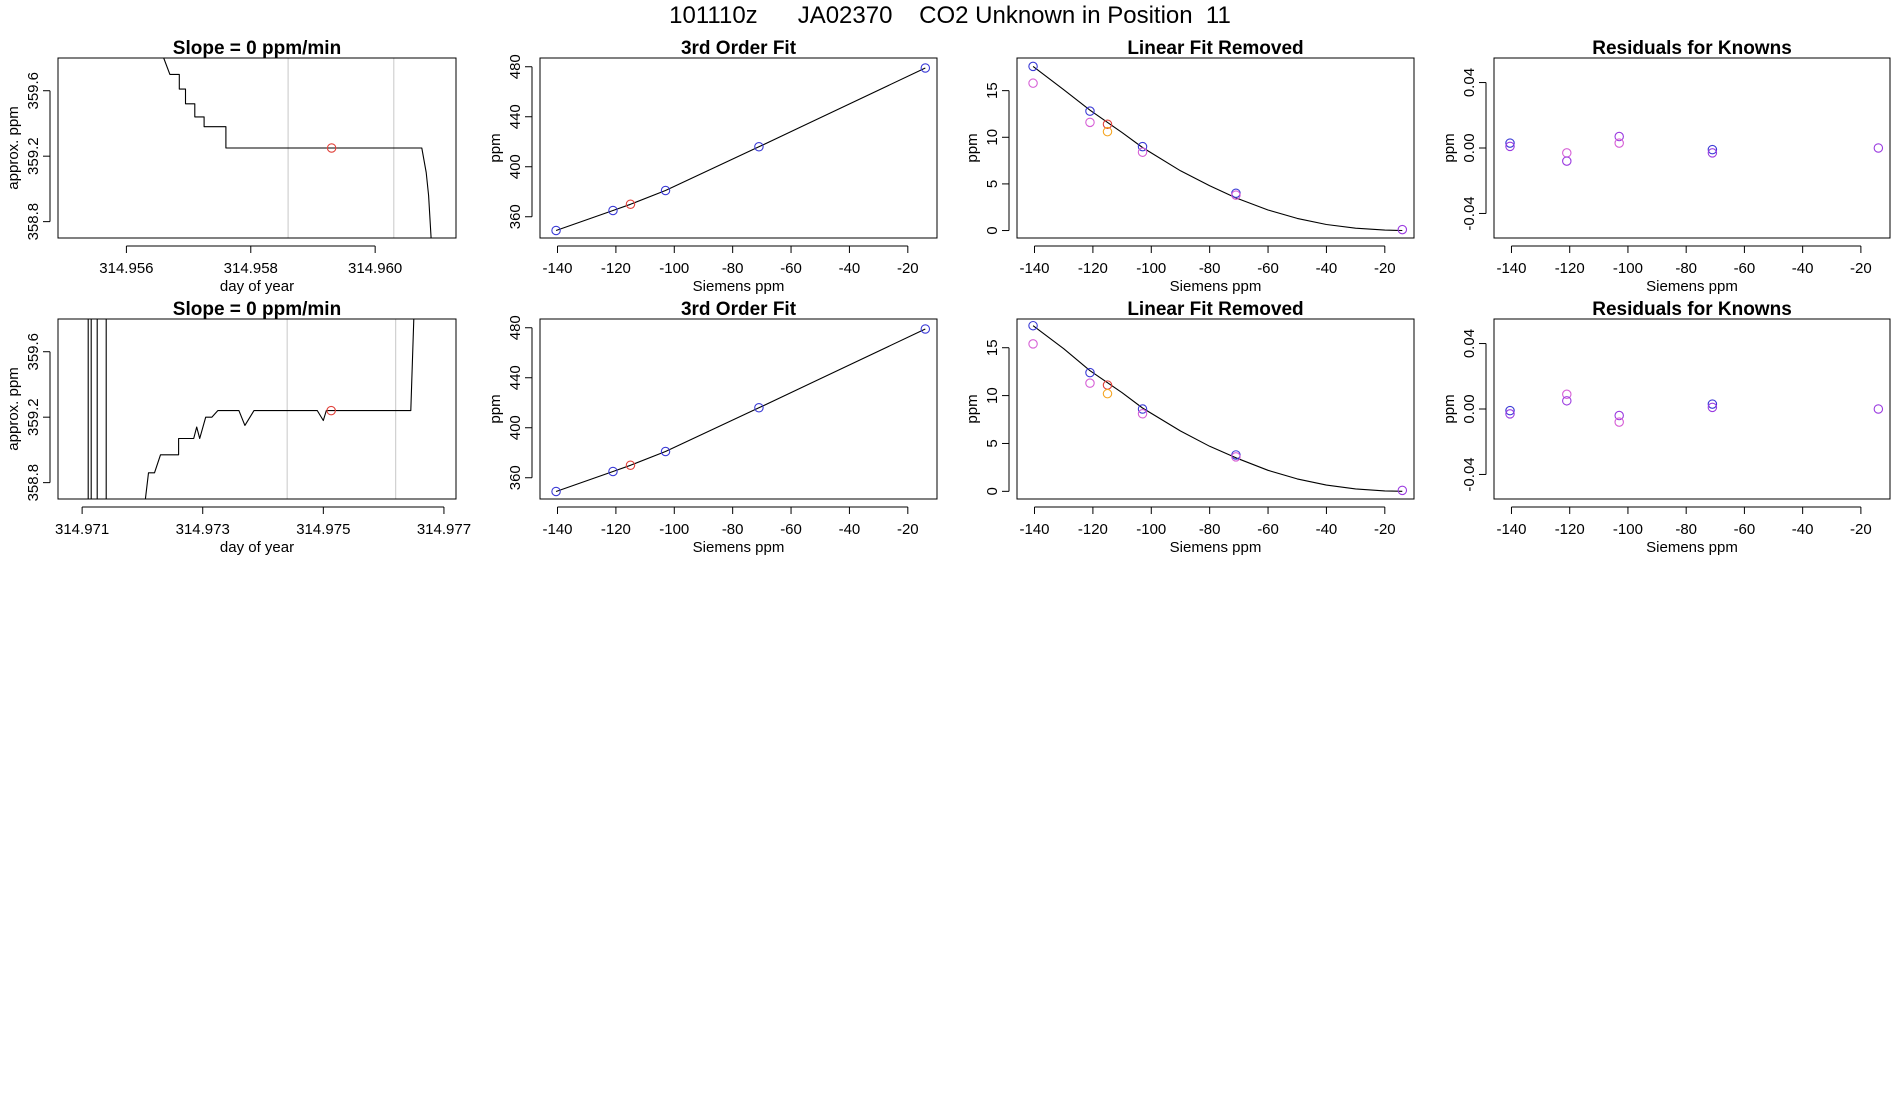 The width and height of the screenshot is (1900, 1100). Describe the element at coordinates (1692, 309) in the screenshot. I see `chart-title: Residuals for Knowns` at that location.